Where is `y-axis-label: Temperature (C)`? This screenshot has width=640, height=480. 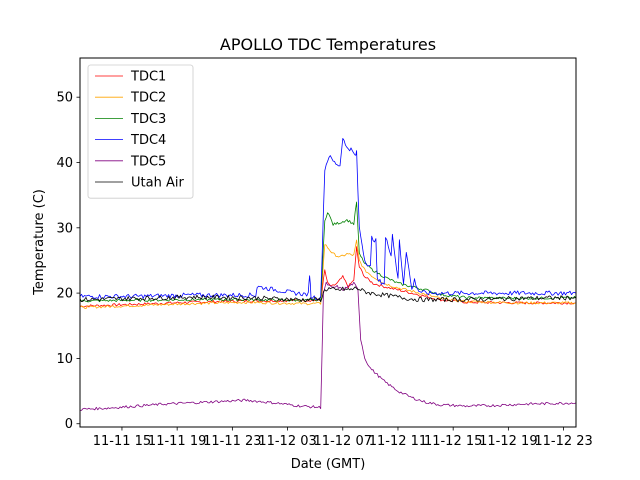 y-axis-label: Temperature (C) is located at coordinates (39, 242).